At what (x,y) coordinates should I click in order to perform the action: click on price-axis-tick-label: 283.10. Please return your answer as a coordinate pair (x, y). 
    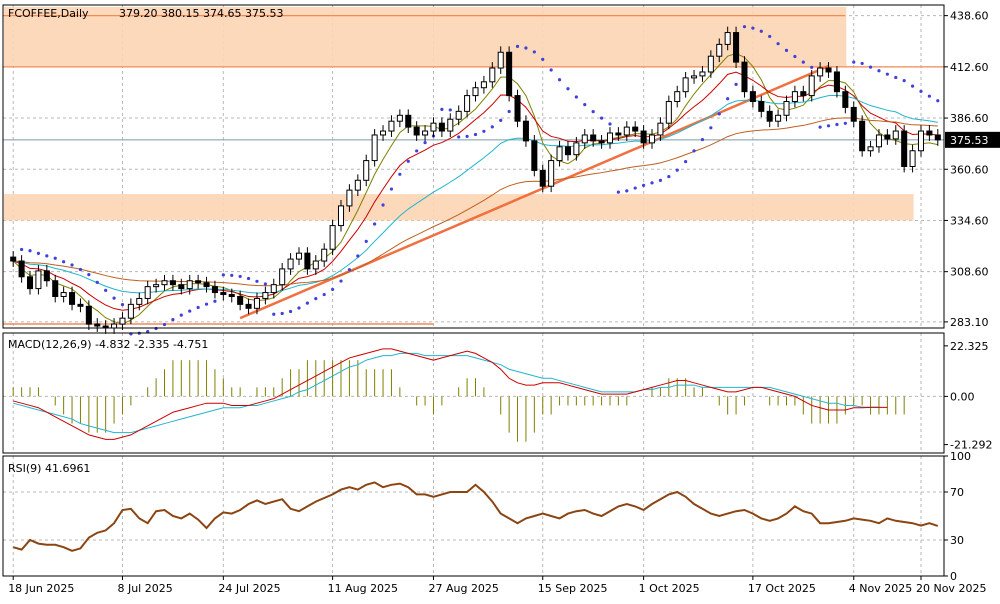
    Looking at the image, I should click on (969, 322).